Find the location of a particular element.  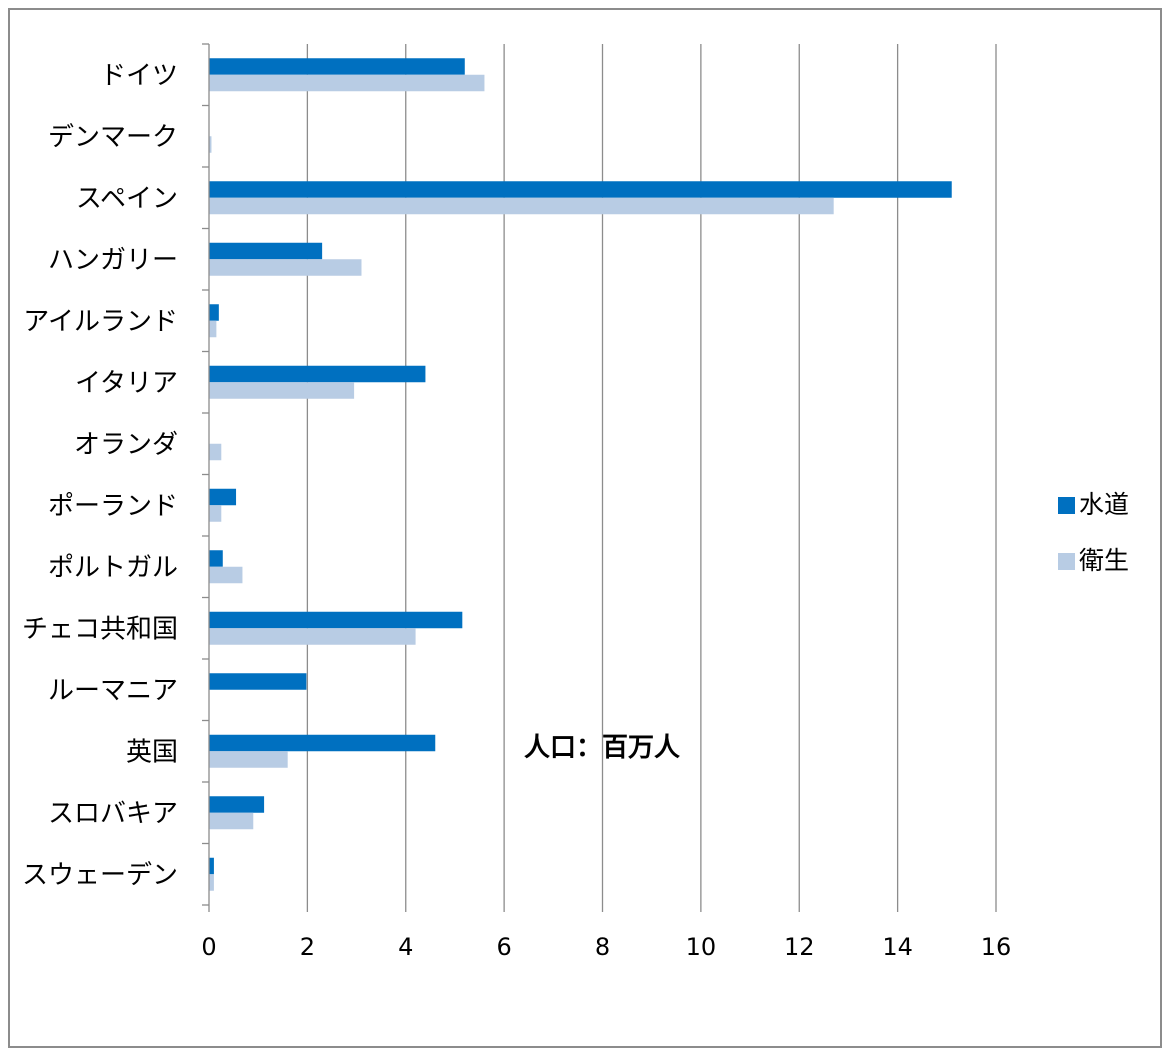

x-tick-label: 0 is located at coordinates (208, 947).